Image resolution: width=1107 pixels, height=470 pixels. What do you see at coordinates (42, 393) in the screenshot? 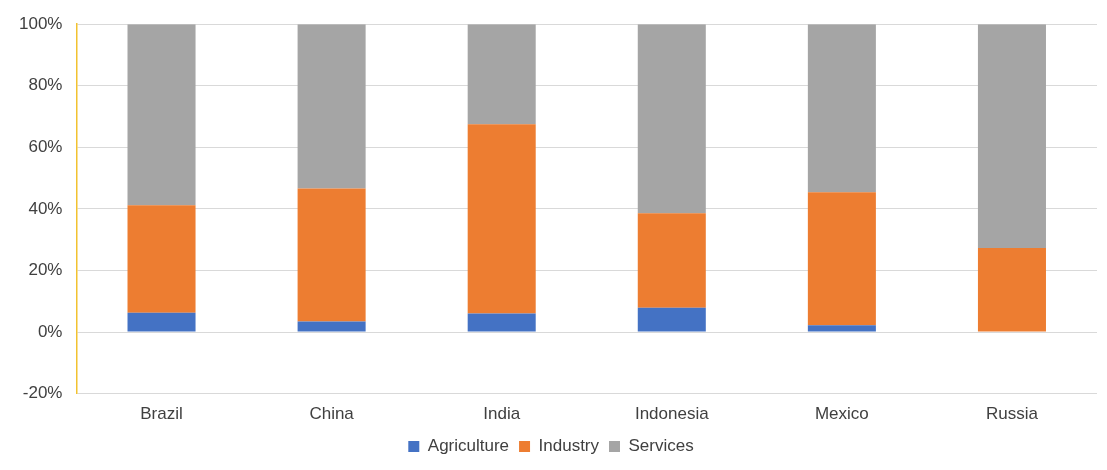
I see `y-tick-label: -20%` at bounding box center [42, 393].